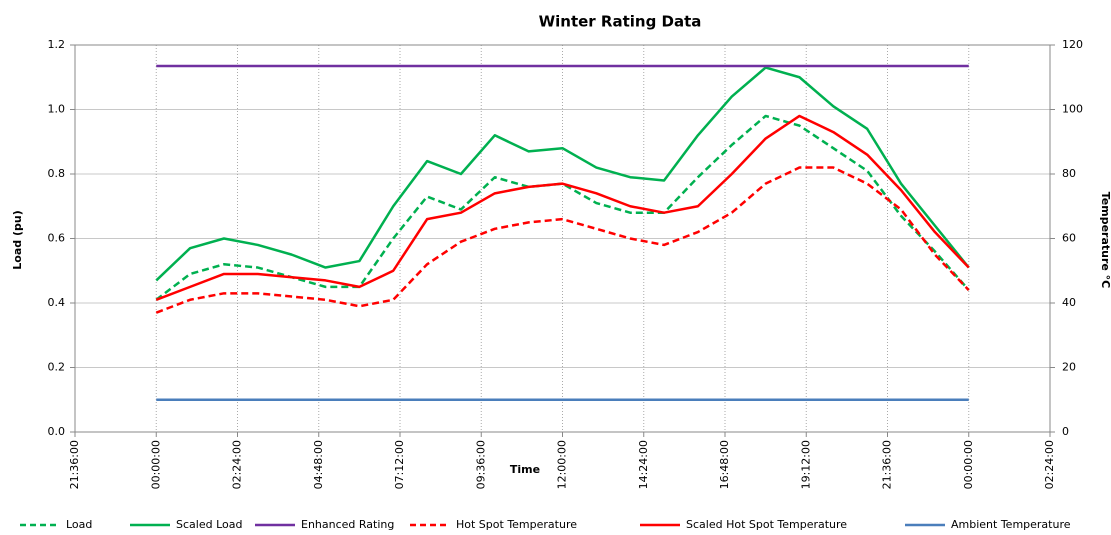 Image resolution: width=1111 pixels, height=535 pixels. What do you see at coordinates (209, 524) in the screenshot?
I see `legend-label: Scaled Load` at bounding box center [209, 524].